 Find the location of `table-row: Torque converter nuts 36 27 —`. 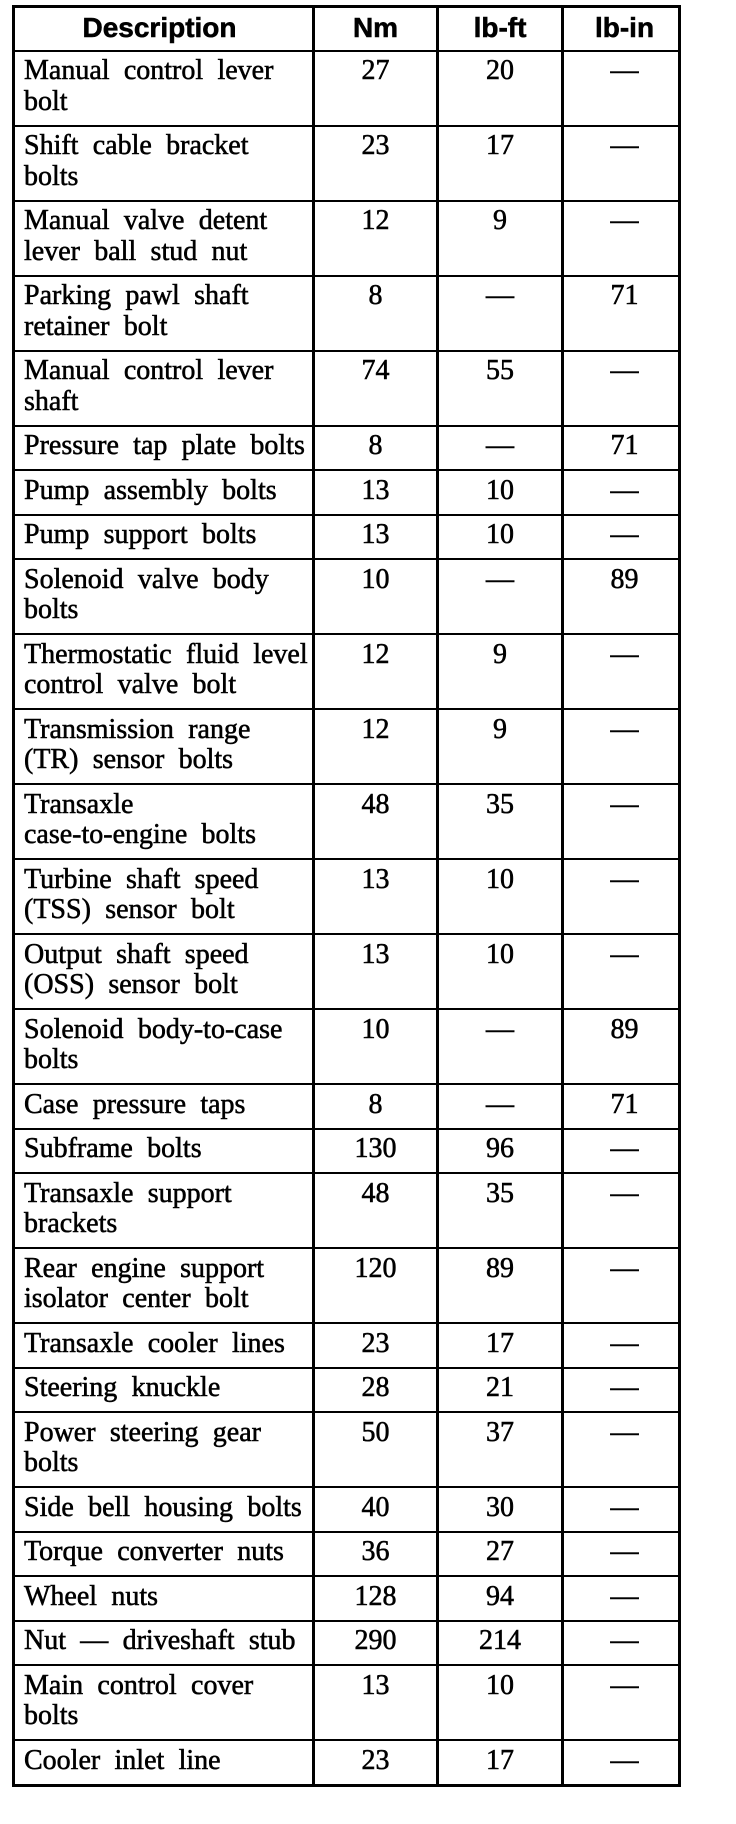

table-row: Torque converter nuts 36 27 — is located at coordinates (346, 1552).